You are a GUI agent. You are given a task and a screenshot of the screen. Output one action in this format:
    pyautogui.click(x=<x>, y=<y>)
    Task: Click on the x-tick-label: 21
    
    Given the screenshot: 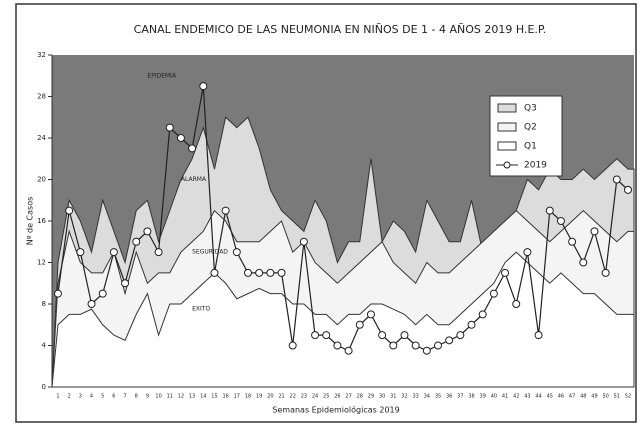 What is the action you would take?
    pyautogui.click(x=281, y=397)
    